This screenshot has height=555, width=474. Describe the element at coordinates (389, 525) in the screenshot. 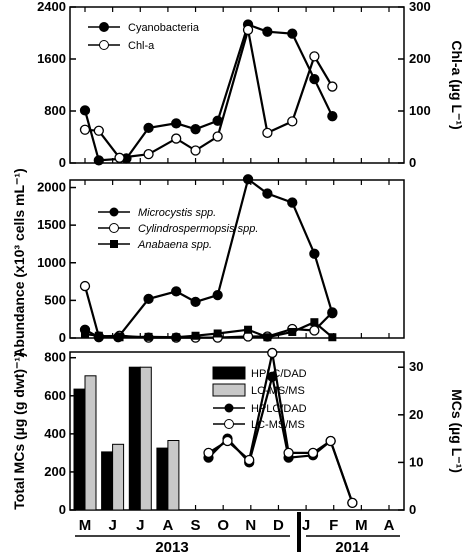

I see `month-label-11: A` at that location.